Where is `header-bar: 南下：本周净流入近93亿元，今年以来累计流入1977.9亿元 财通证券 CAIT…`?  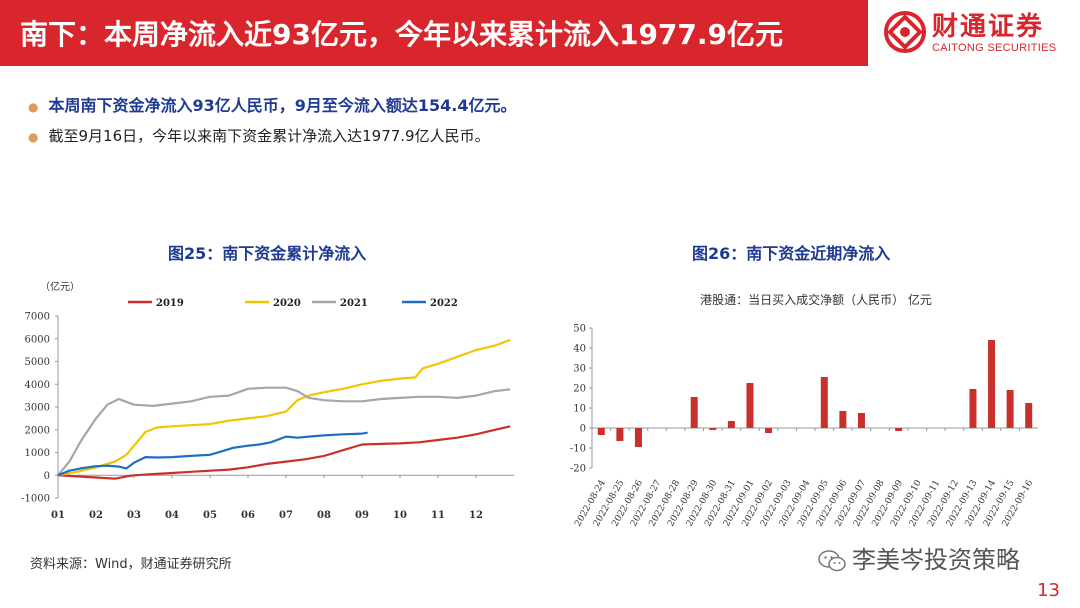 header-bar: 南下：本周净流入近93亿元，今年以来累计流入1977.9亿元 财通证券 CAIT… is located at coordinates (540, 33).